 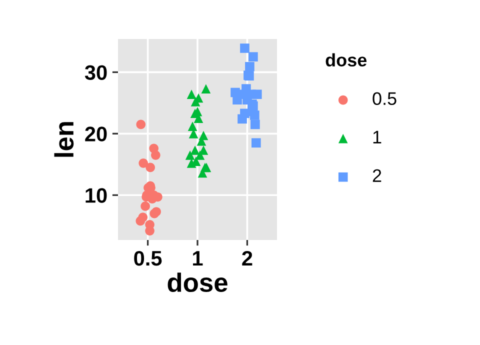 I want to click on legend-title: dose, so click(x=346, y=59).